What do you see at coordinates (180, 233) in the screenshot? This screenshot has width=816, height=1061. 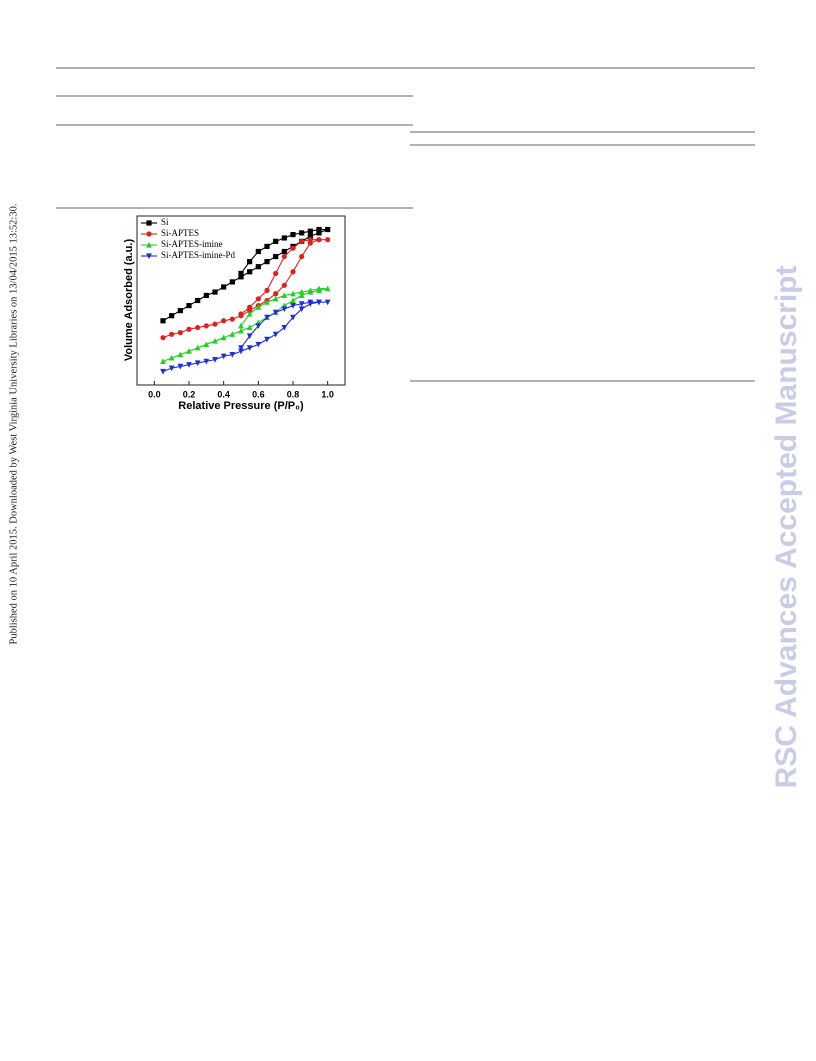 I see `legend-label: Si-APTES` at bounding box center [180, 233].